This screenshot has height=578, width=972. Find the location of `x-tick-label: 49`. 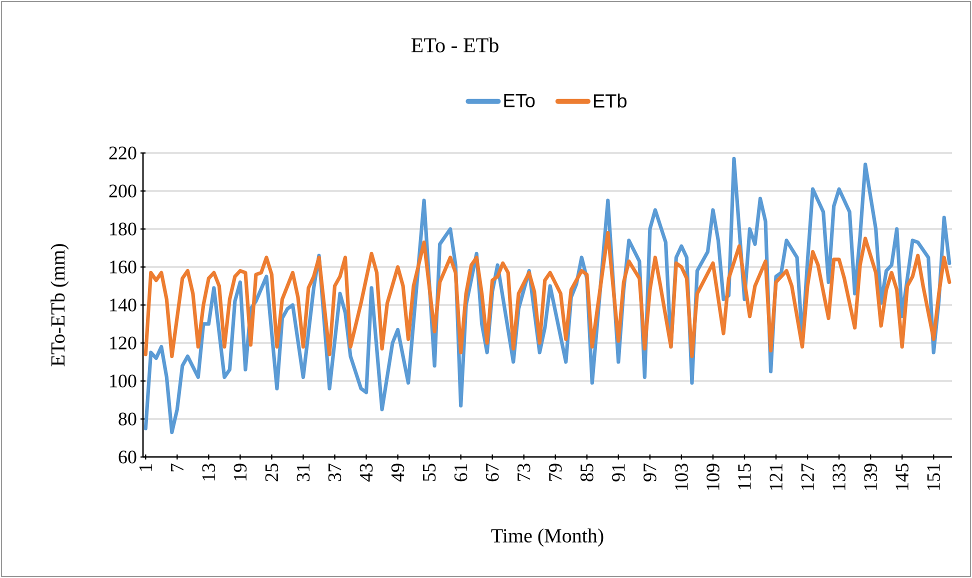

x-tick-label: 49 is located at coordinates (397, 473).